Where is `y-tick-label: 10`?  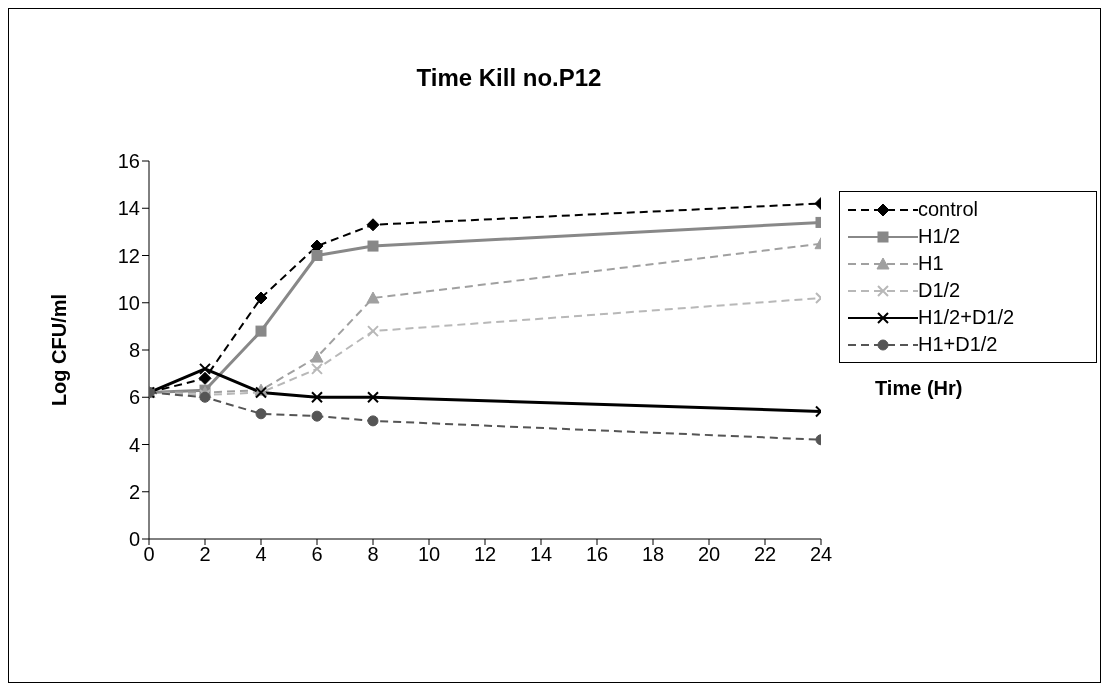 y-tick-label: 10 is located at coordinates (128, 302).